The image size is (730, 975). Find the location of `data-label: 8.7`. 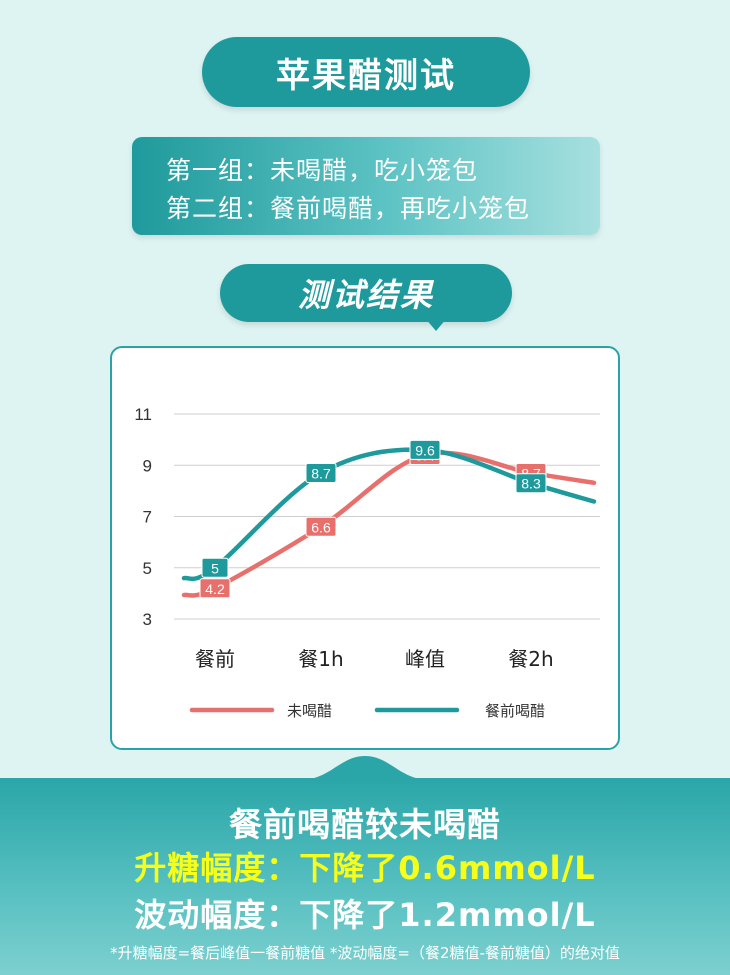

data-label: 8.7 is located at coordinates (321, 473).